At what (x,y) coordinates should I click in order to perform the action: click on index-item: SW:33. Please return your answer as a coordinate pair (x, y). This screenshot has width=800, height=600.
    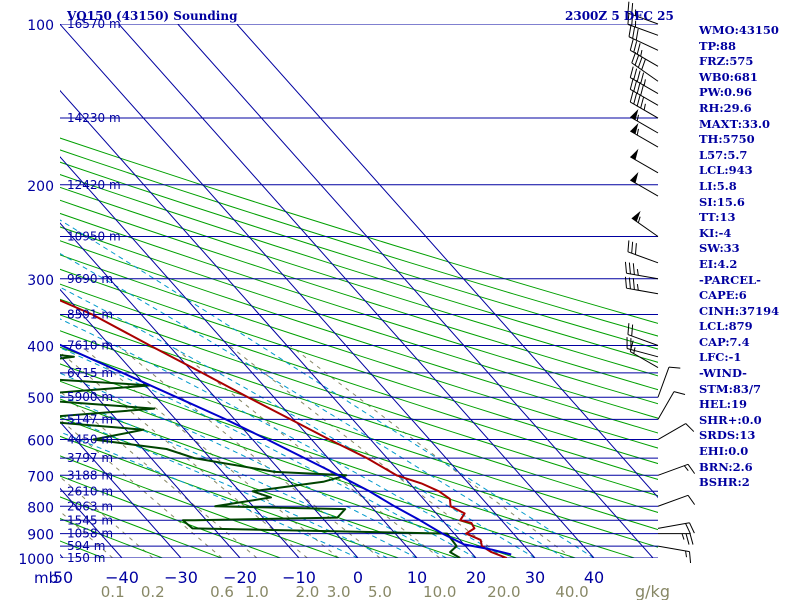
    Looking at the image, I should click on (719, 248).